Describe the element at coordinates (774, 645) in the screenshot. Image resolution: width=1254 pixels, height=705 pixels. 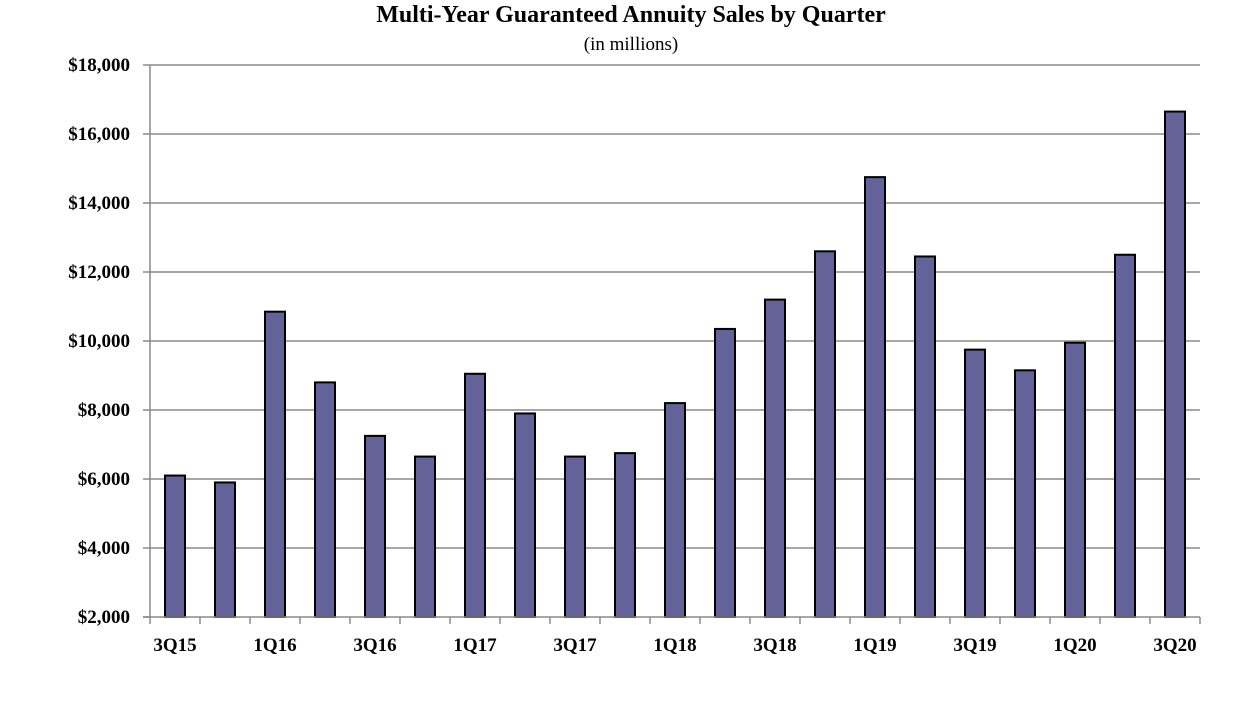
I see `x-tick-label: 3Q18` at that location.